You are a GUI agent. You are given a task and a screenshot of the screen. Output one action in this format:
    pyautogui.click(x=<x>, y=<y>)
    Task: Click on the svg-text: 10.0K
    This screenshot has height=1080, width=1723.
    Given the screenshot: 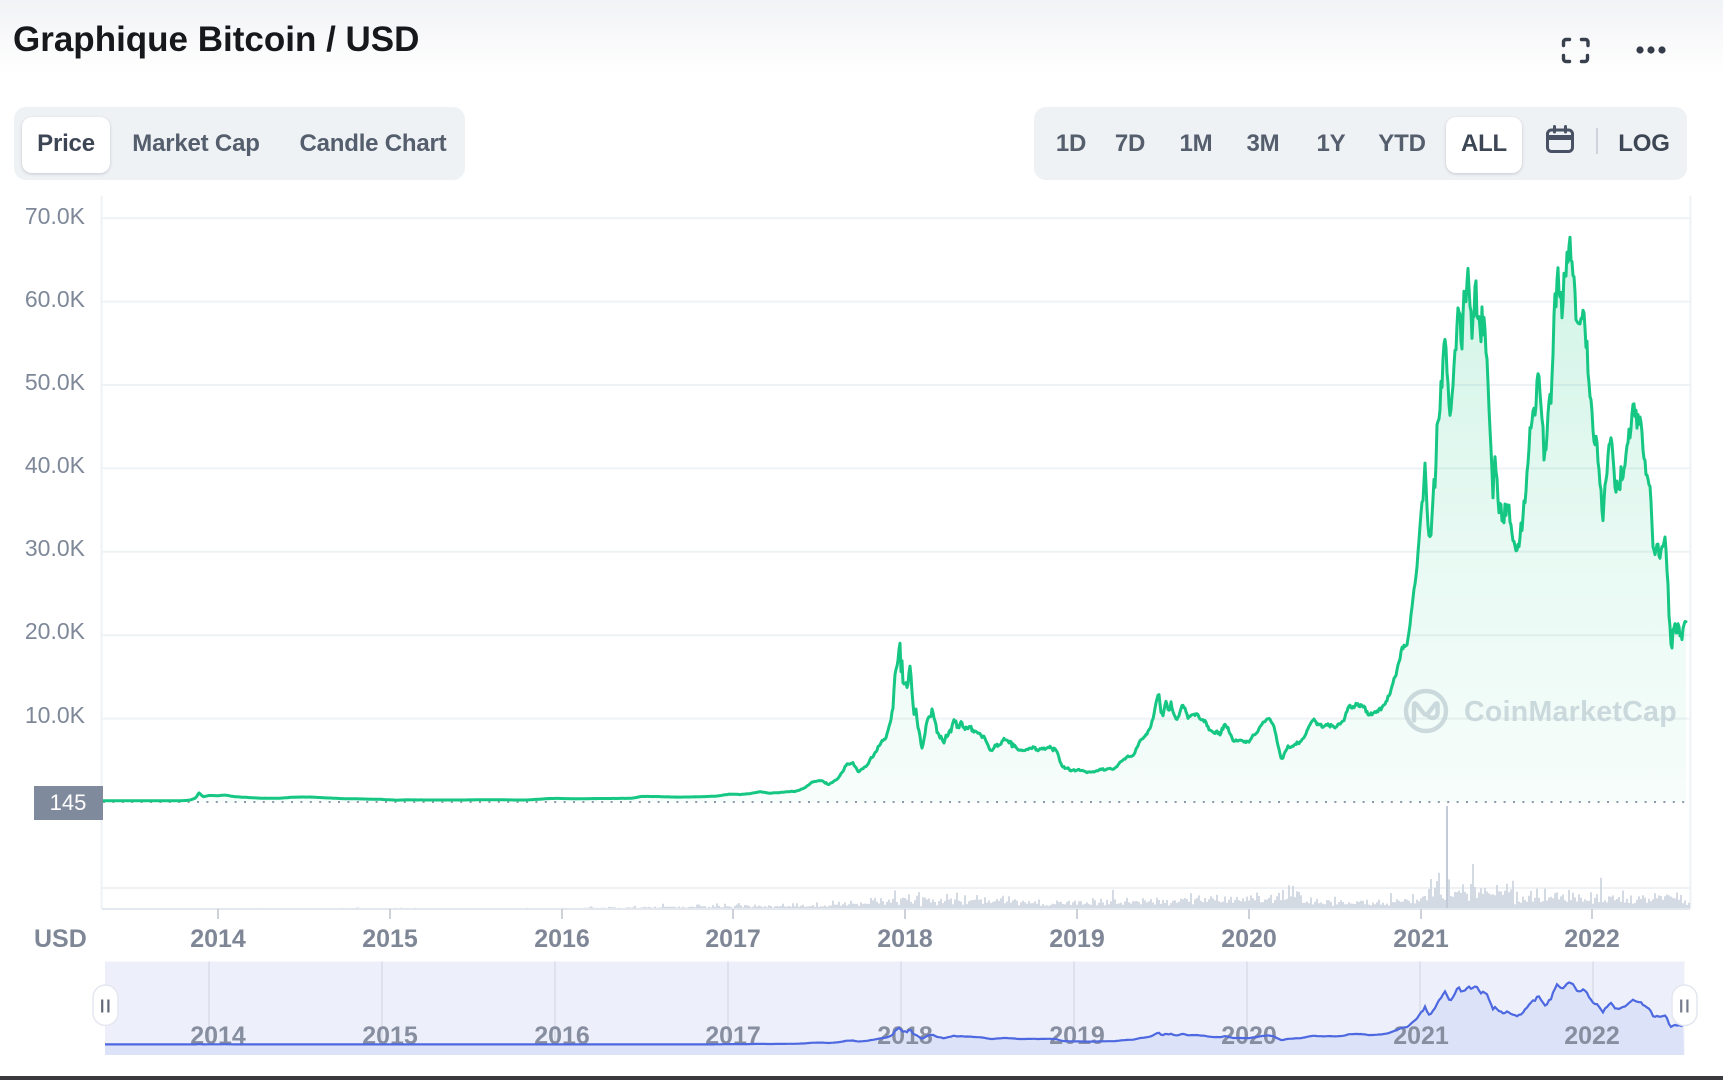 What is the action you would take?
    pyautogui.click(x=55, y=715)
    